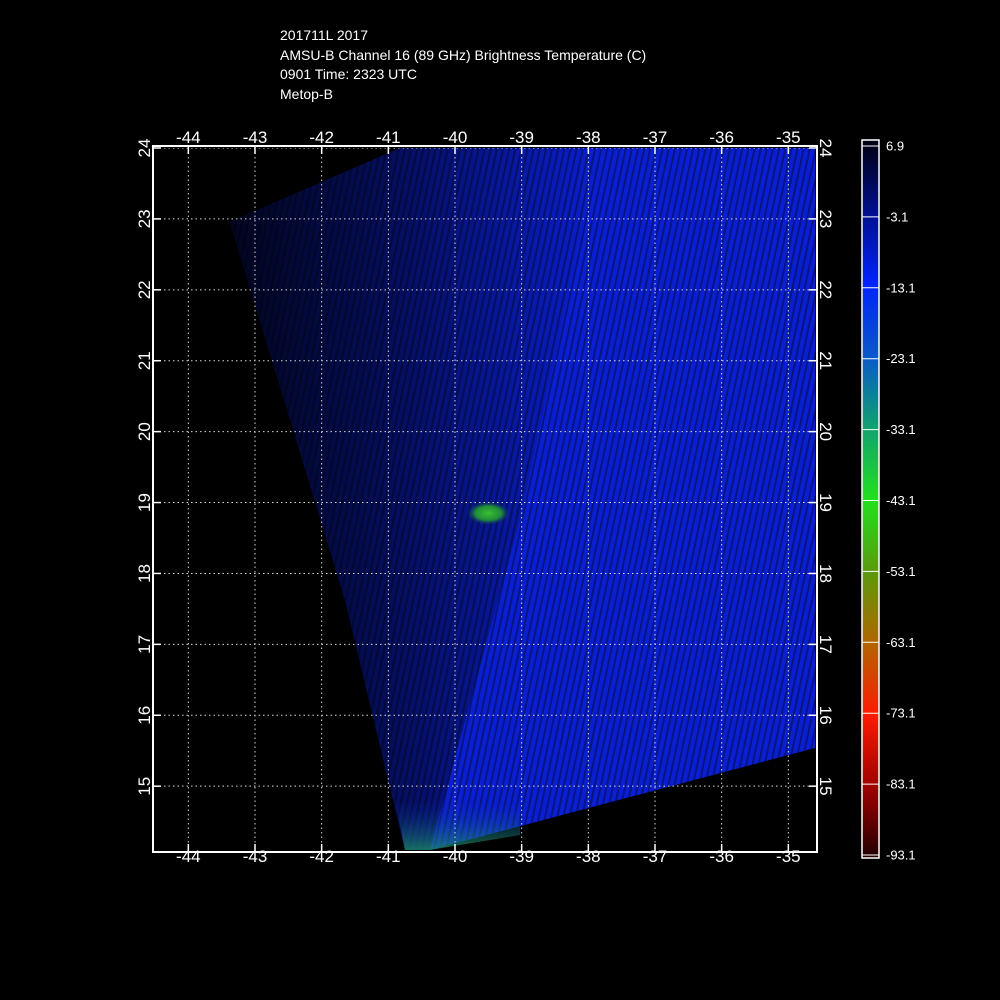 The image size is (1000, 1000). What do you see at coordinates (455, 856) in the screenshot?
I see `lon-tick-label-bottom-4: -40` at bounding box center [455, 856].